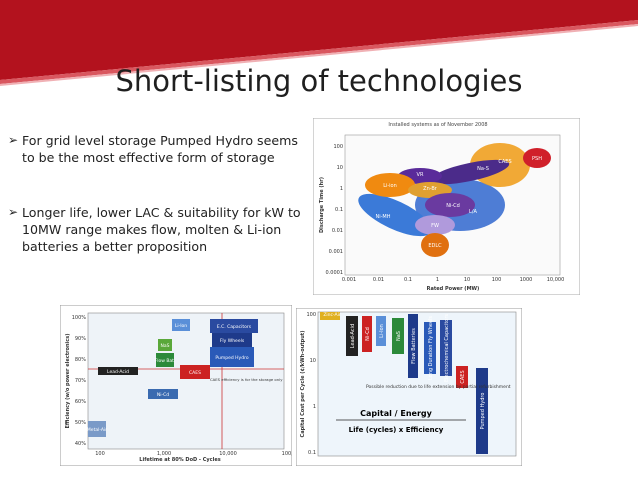 The image size is (638, 479). I want to click on y-tick-label: 80%, so click(80, 360).